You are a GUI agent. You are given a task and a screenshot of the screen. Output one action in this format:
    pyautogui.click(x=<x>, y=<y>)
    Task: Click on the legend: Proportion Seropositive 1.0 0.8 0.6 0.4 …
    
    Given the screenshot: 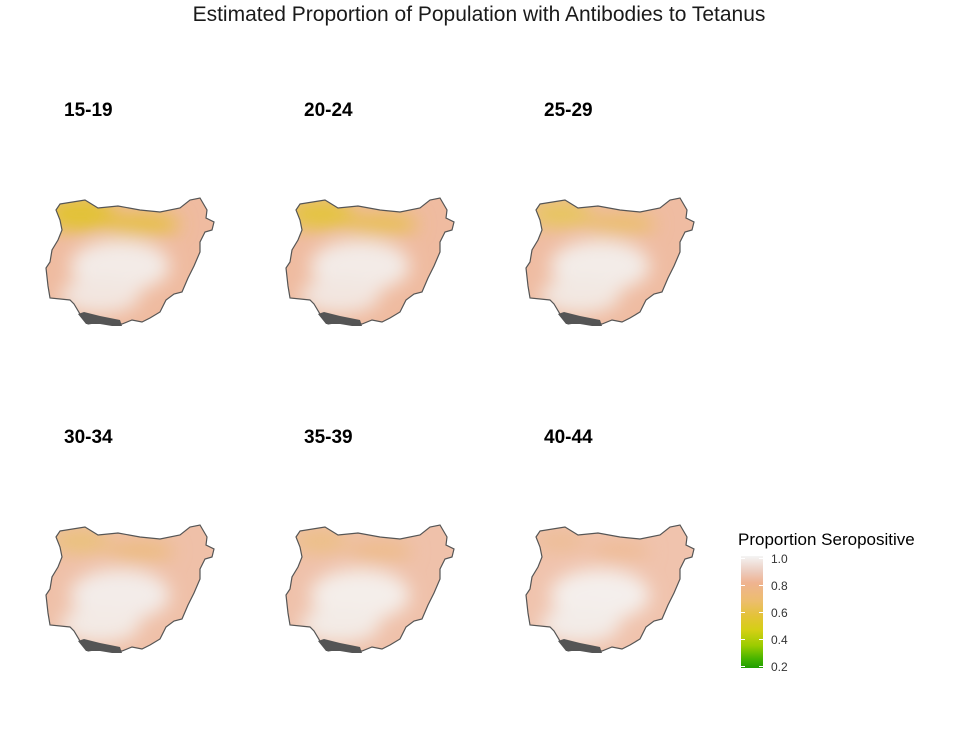 What is the action you would take?
    pyautogui.click(x=843, y=605)
    